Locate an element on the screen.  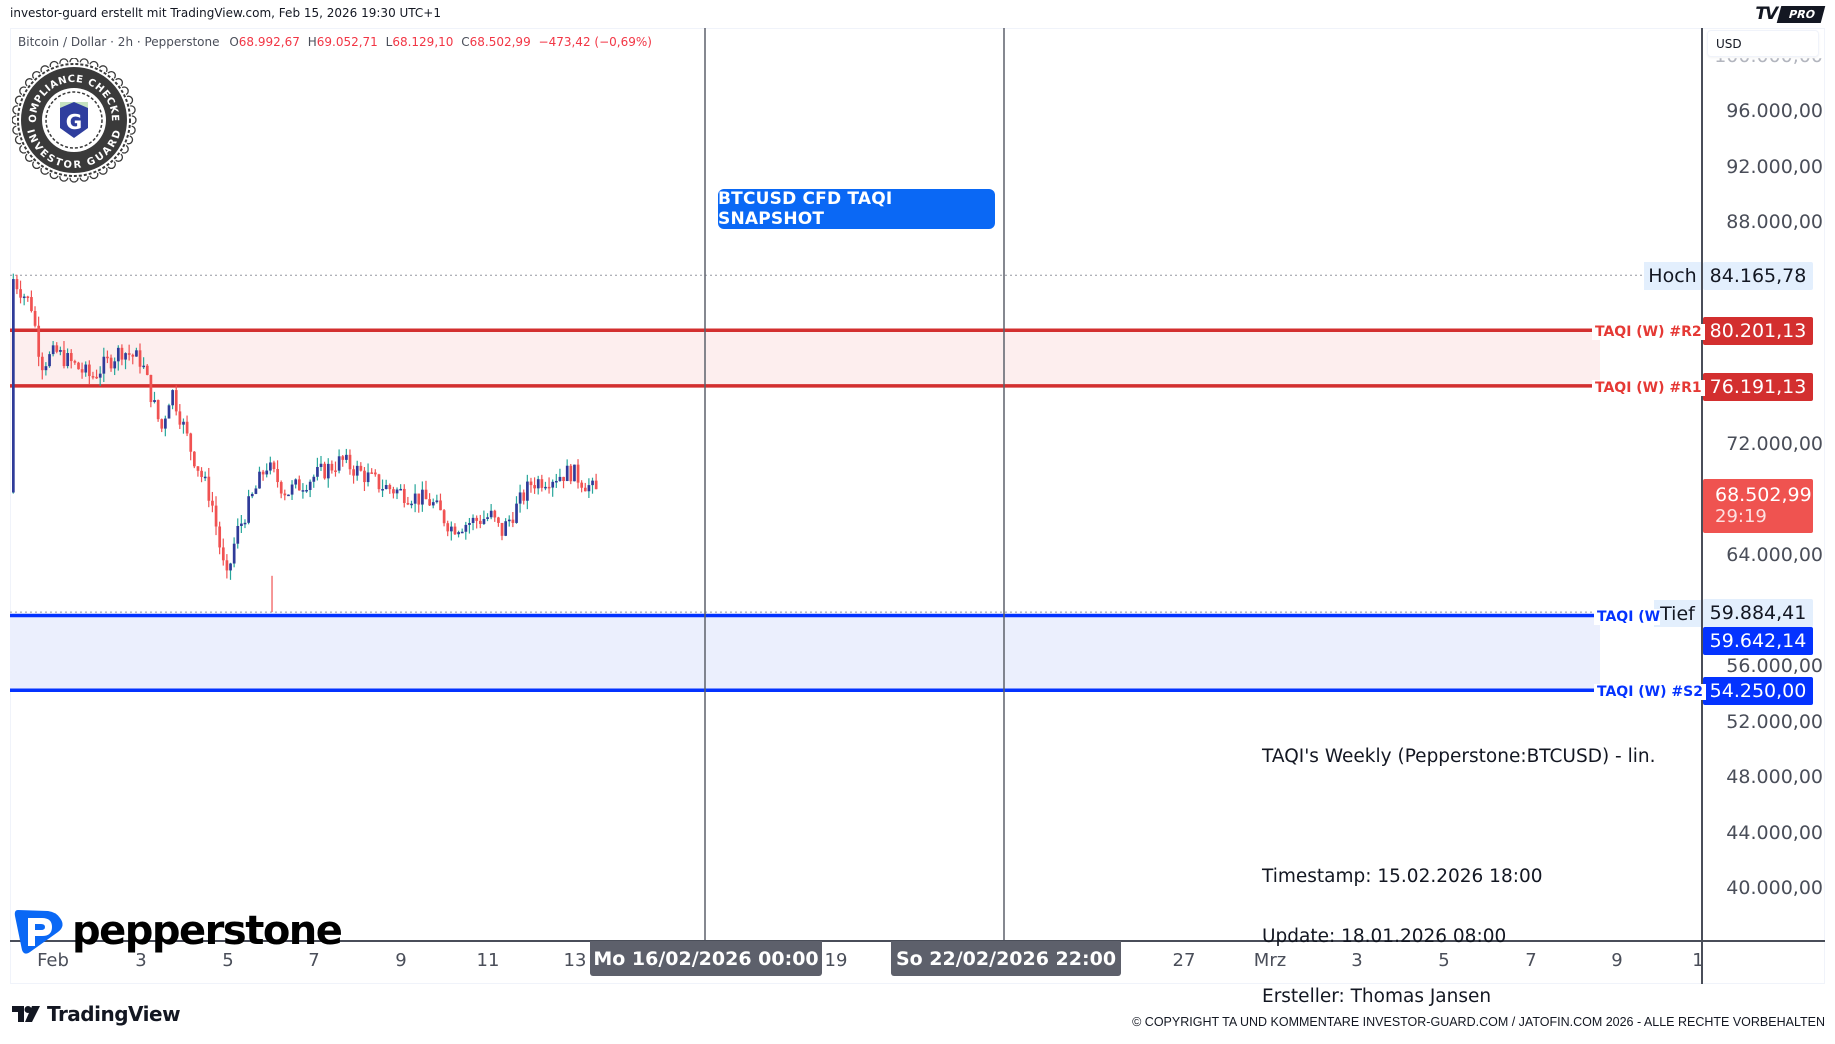
low-value: 68.129,10 is located at coordinates (423, 42).